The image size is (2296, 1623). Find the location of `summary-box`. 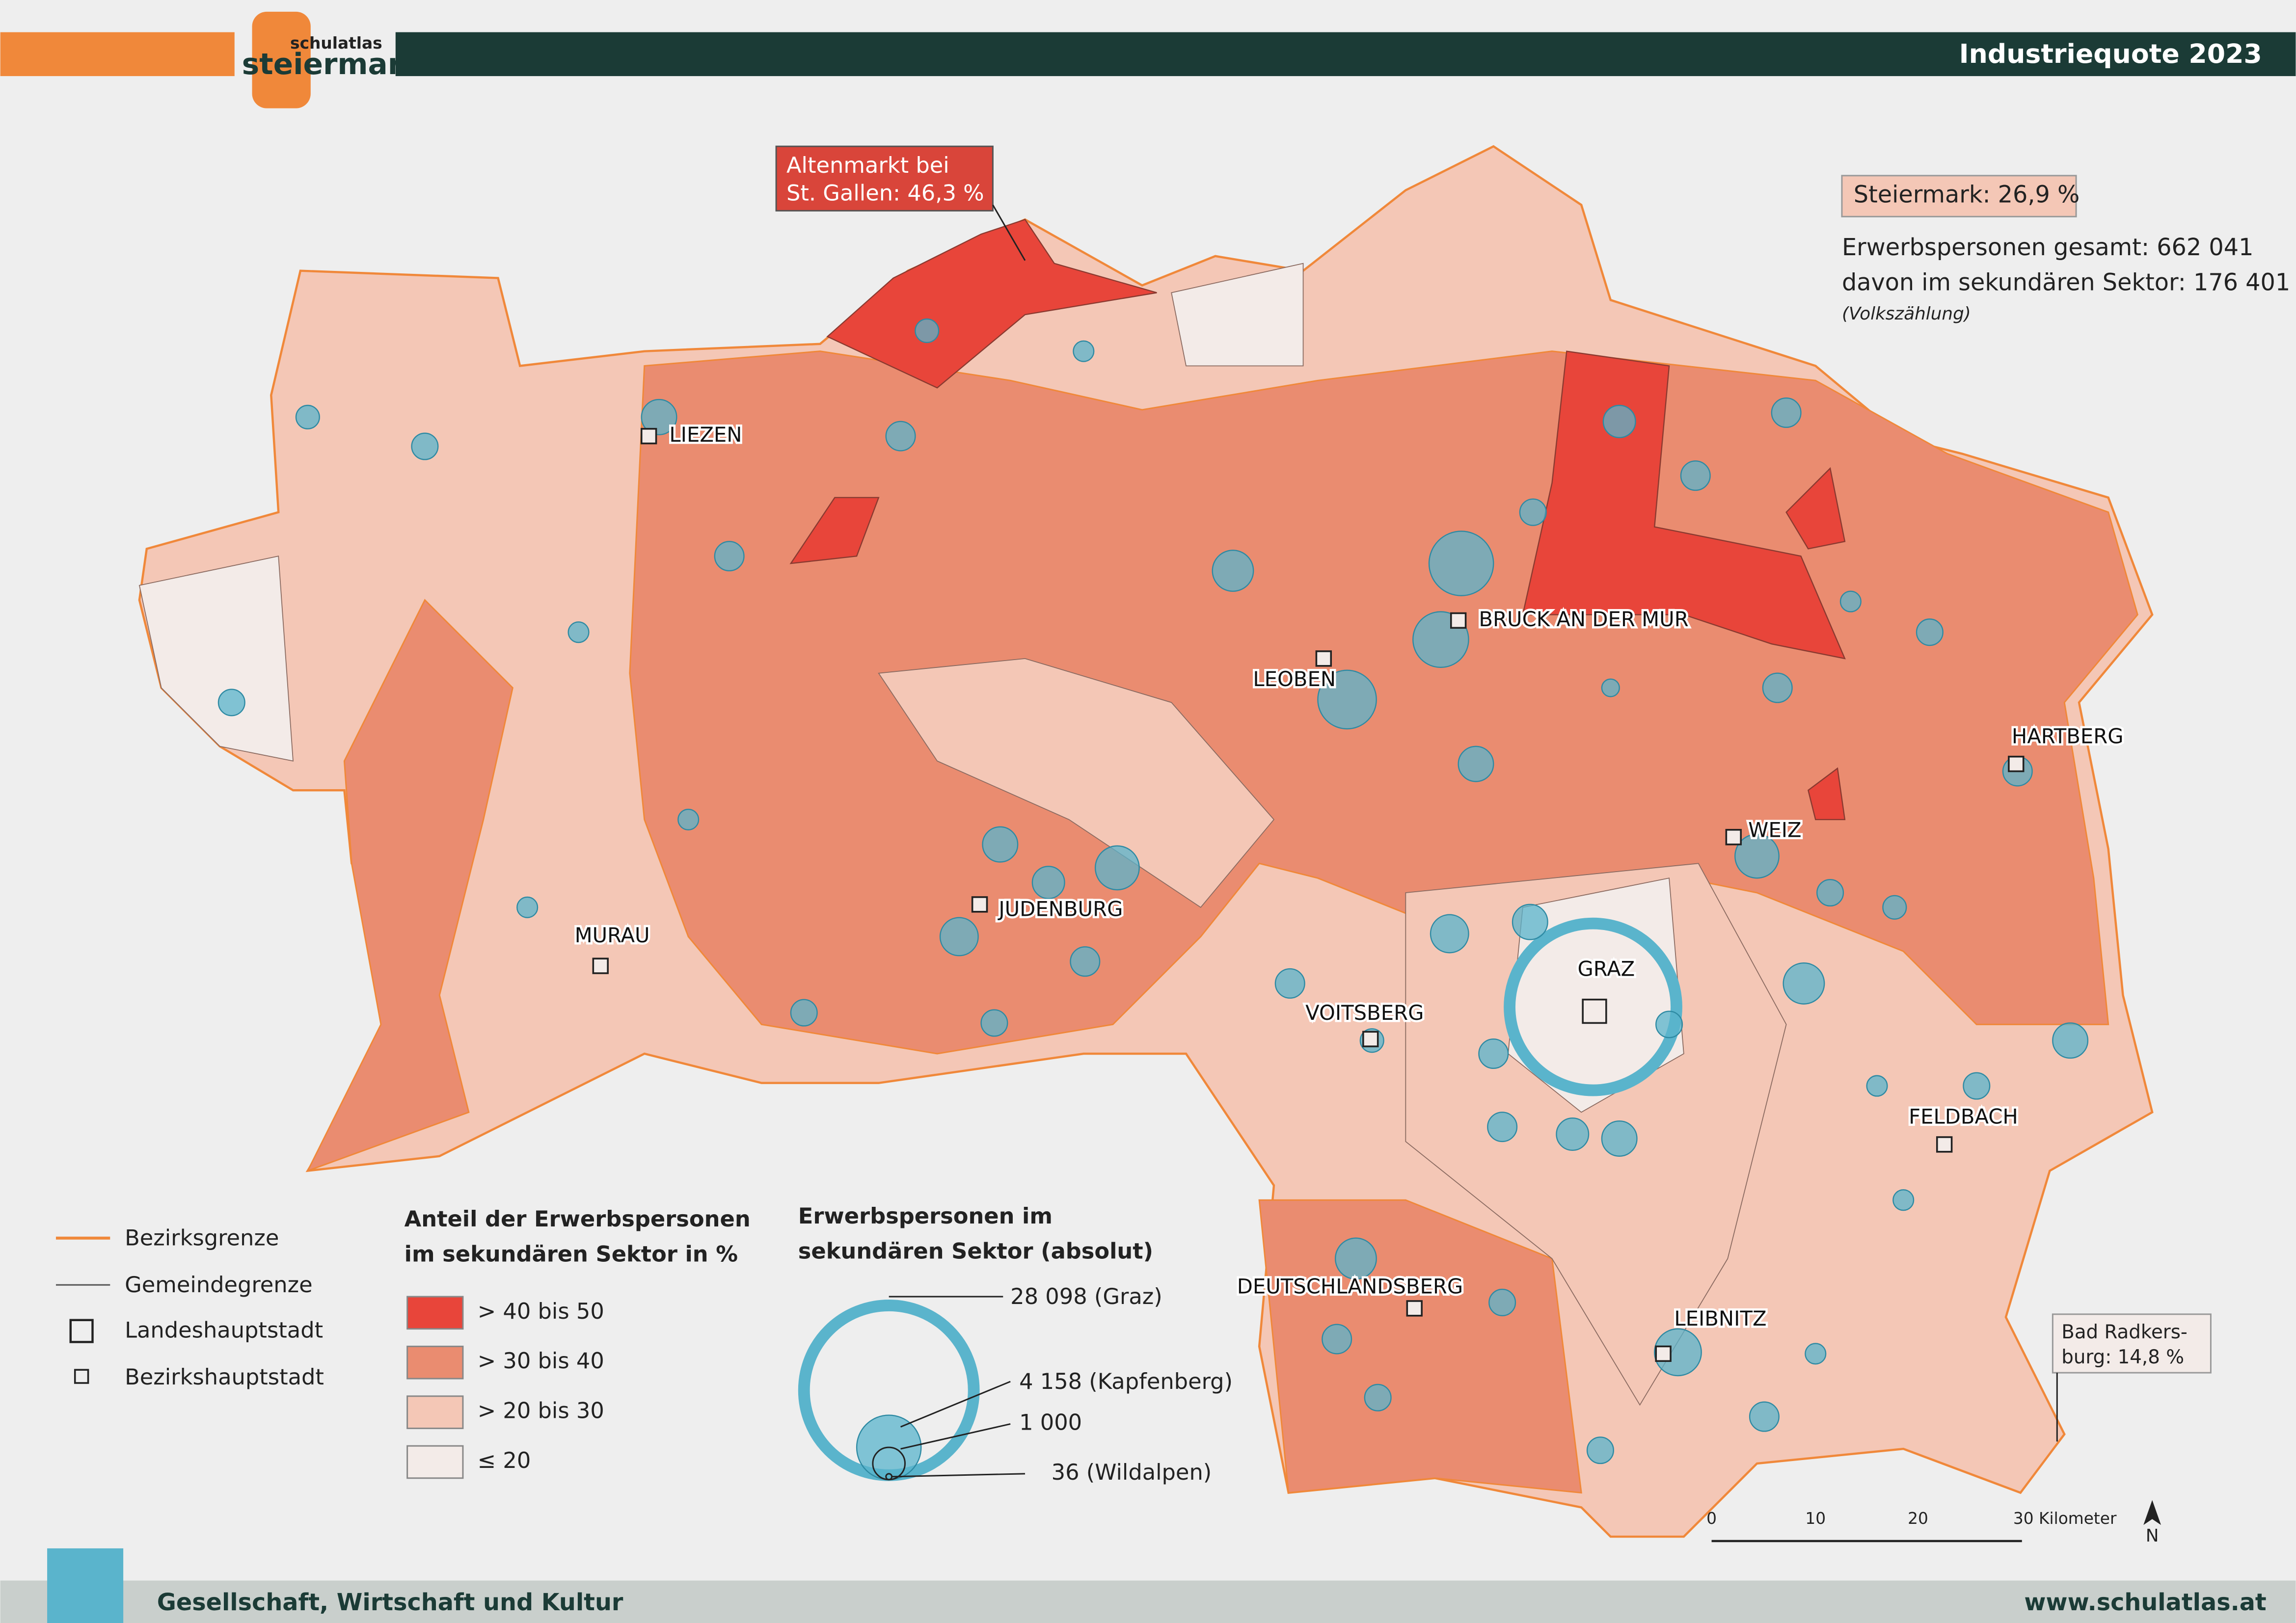

summary-box is located at coordinates (1959, 196).